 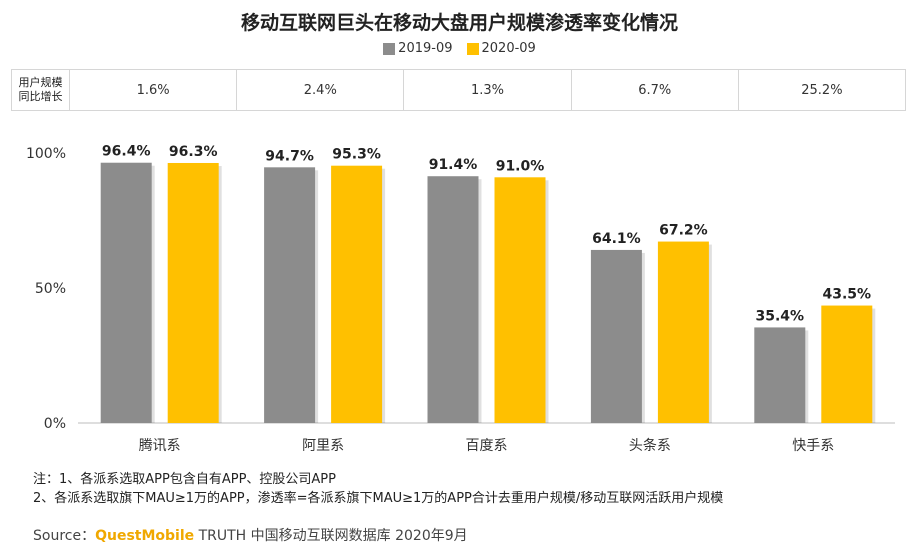 I want to click on source-prefix: Source：, so click(x=64, y=536).